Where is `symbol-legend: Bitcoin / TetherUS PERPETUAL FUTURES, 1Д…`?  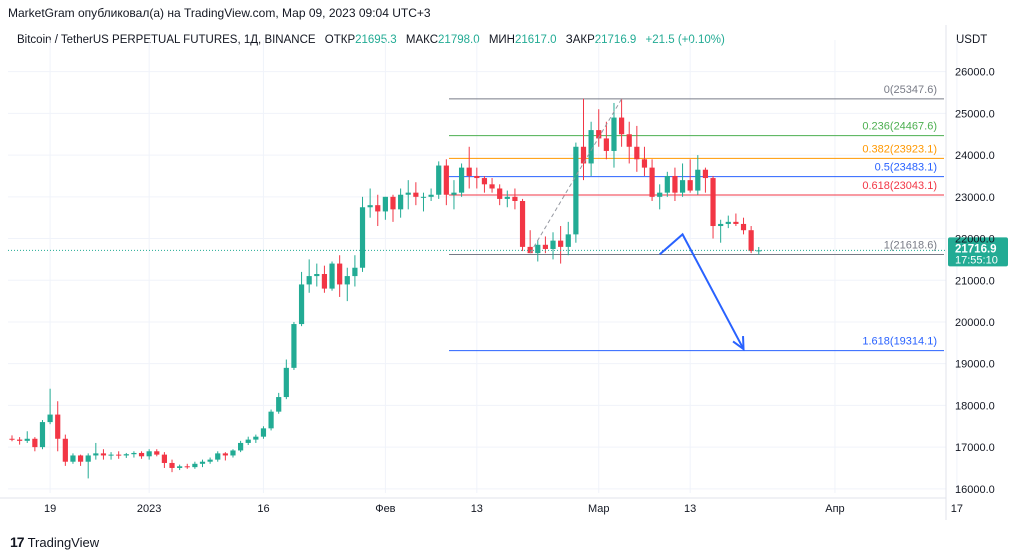
symbol-legend: Bitcoin / TetherUS PERPETUAL FUTURES, 1Д… is located at coordinates (371, 40).